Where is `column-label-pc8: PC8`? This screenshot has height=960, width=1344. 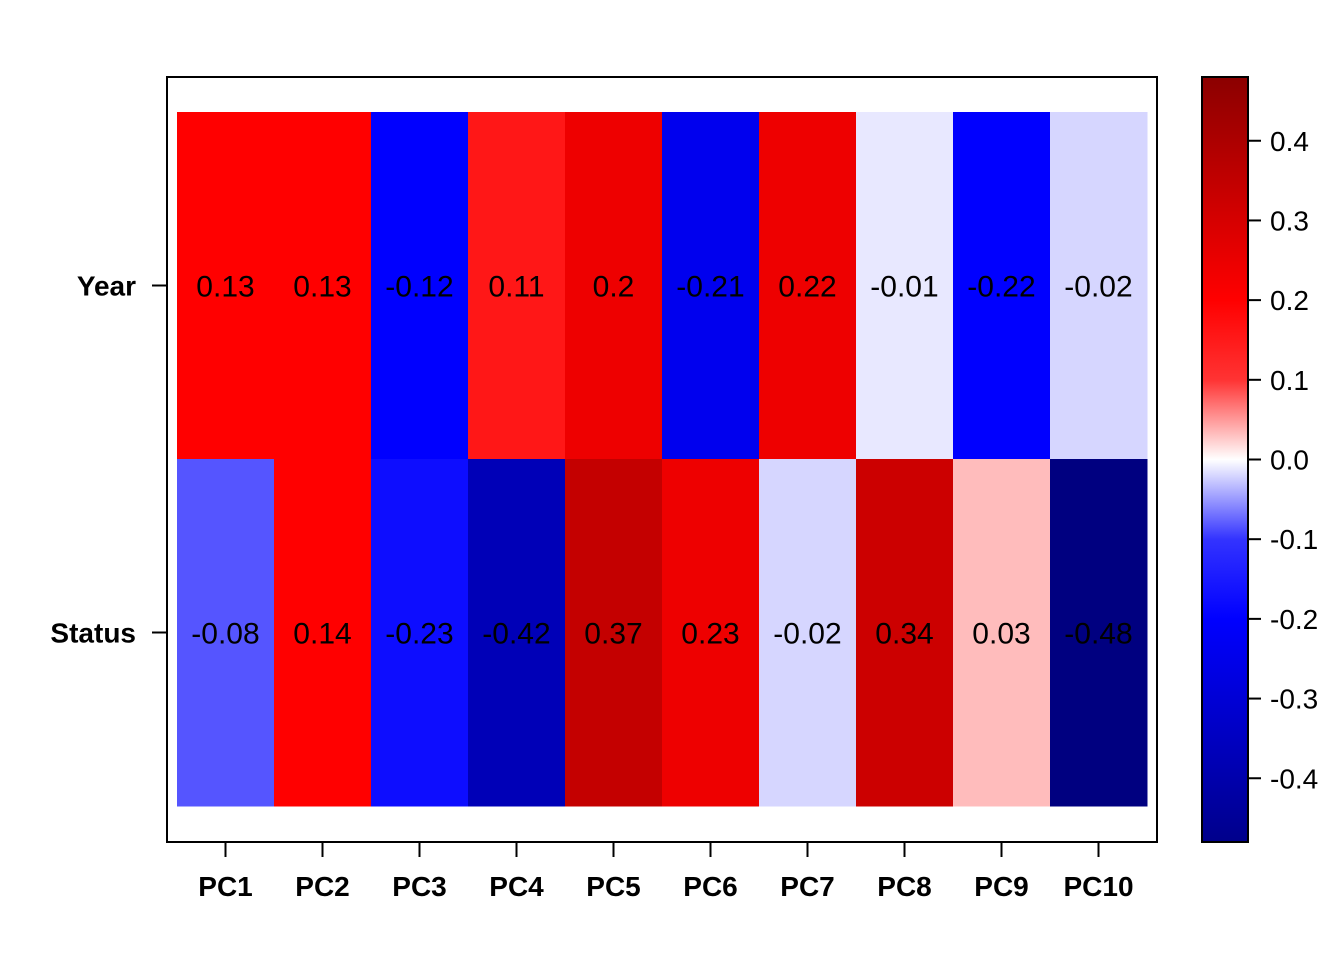
column-label-pc8: PC8 is located at coordinates (904, 886).